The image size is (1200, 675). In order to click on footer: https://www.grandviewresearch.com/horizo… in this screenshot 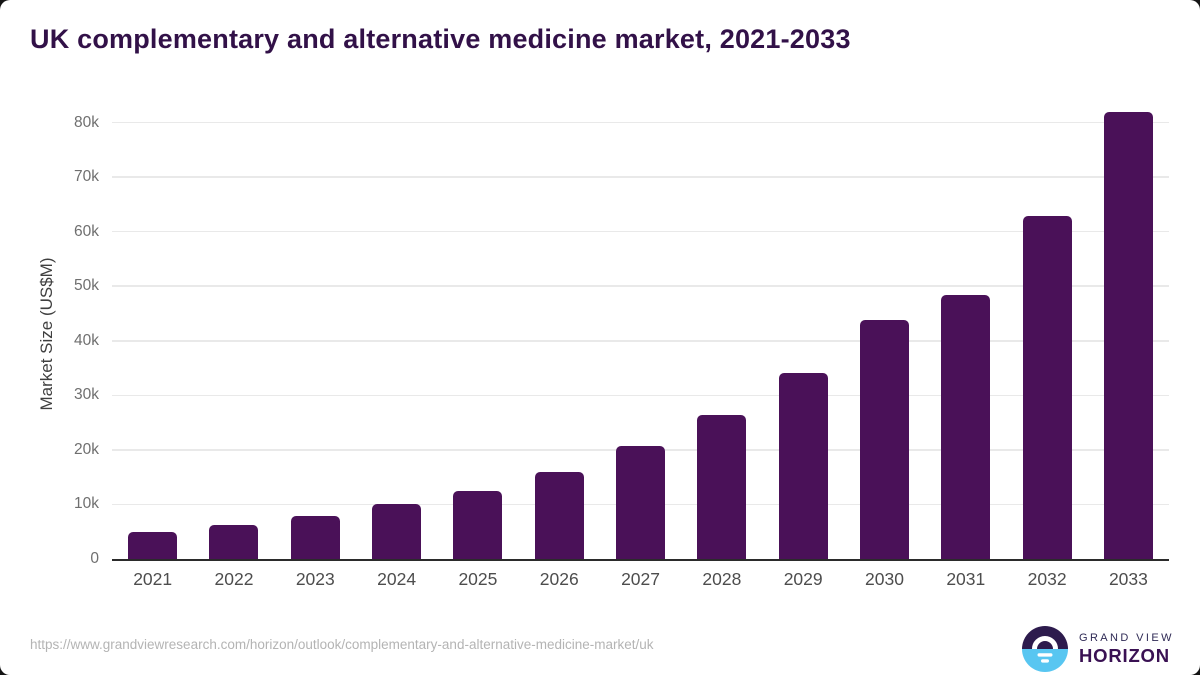, I will do `click(600, 640)`.